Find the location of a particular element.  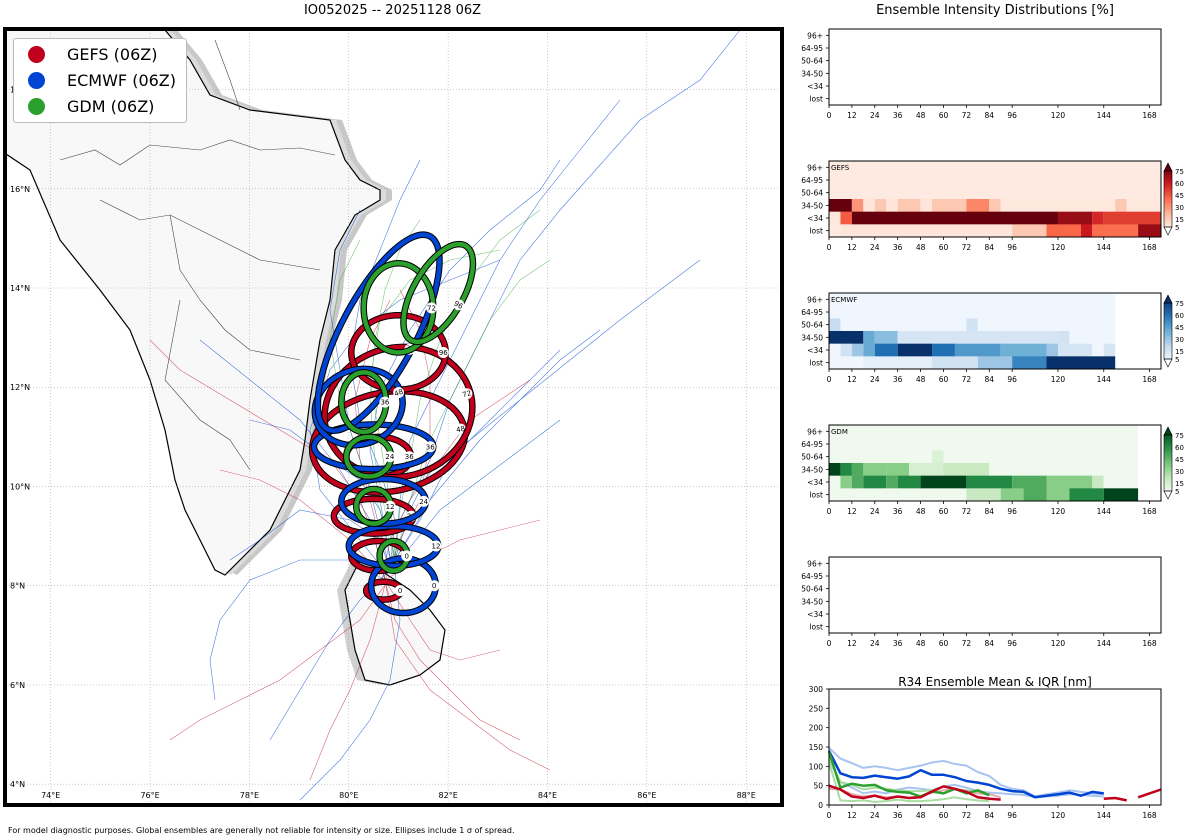

x-tick-label: 144 is located at coordinates (1104, 115).